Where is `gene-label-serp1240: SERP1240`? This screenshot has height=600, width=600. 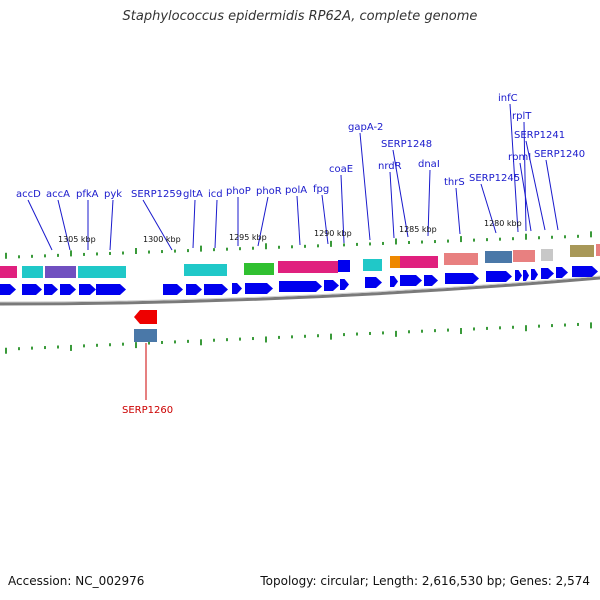 gene-label-serp1240: SERP1240 is located at coordinates (559, 154).